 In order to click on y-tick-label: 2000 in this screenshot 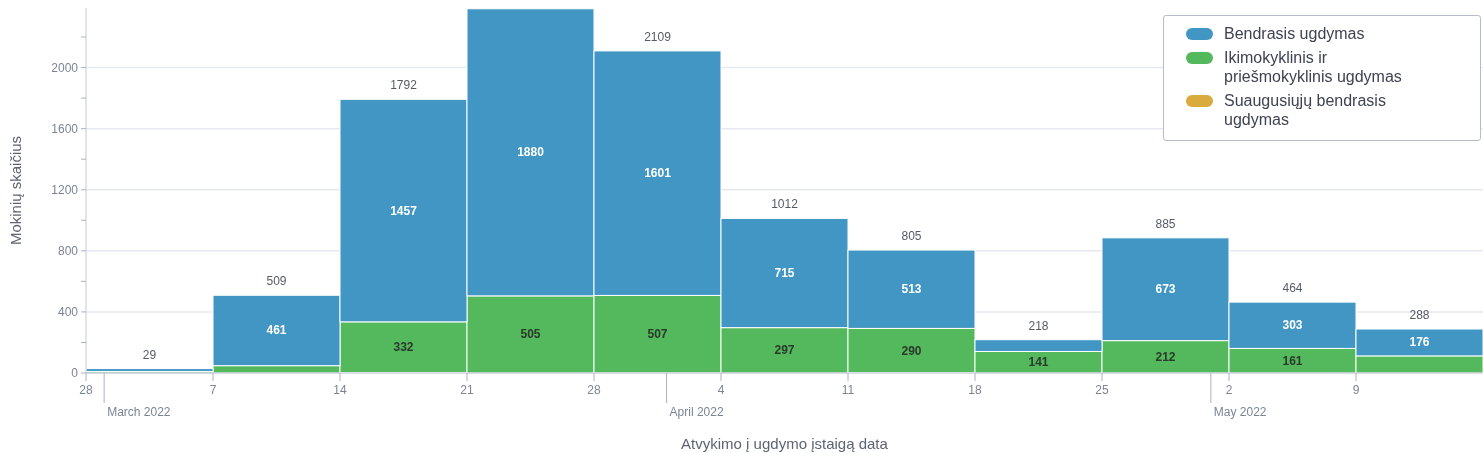, I will do `click(65, 67)`.